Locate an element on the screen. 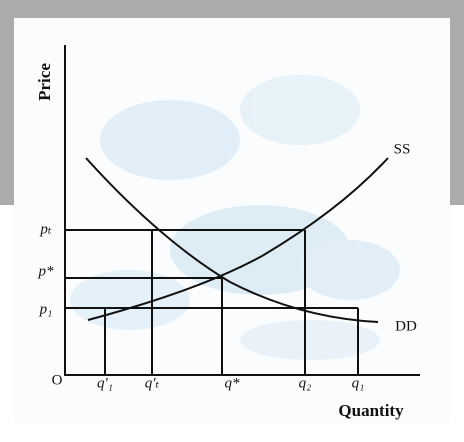 The image size is (464, 442). x-axis-label: Quantity is located at coordinates (371, 410).